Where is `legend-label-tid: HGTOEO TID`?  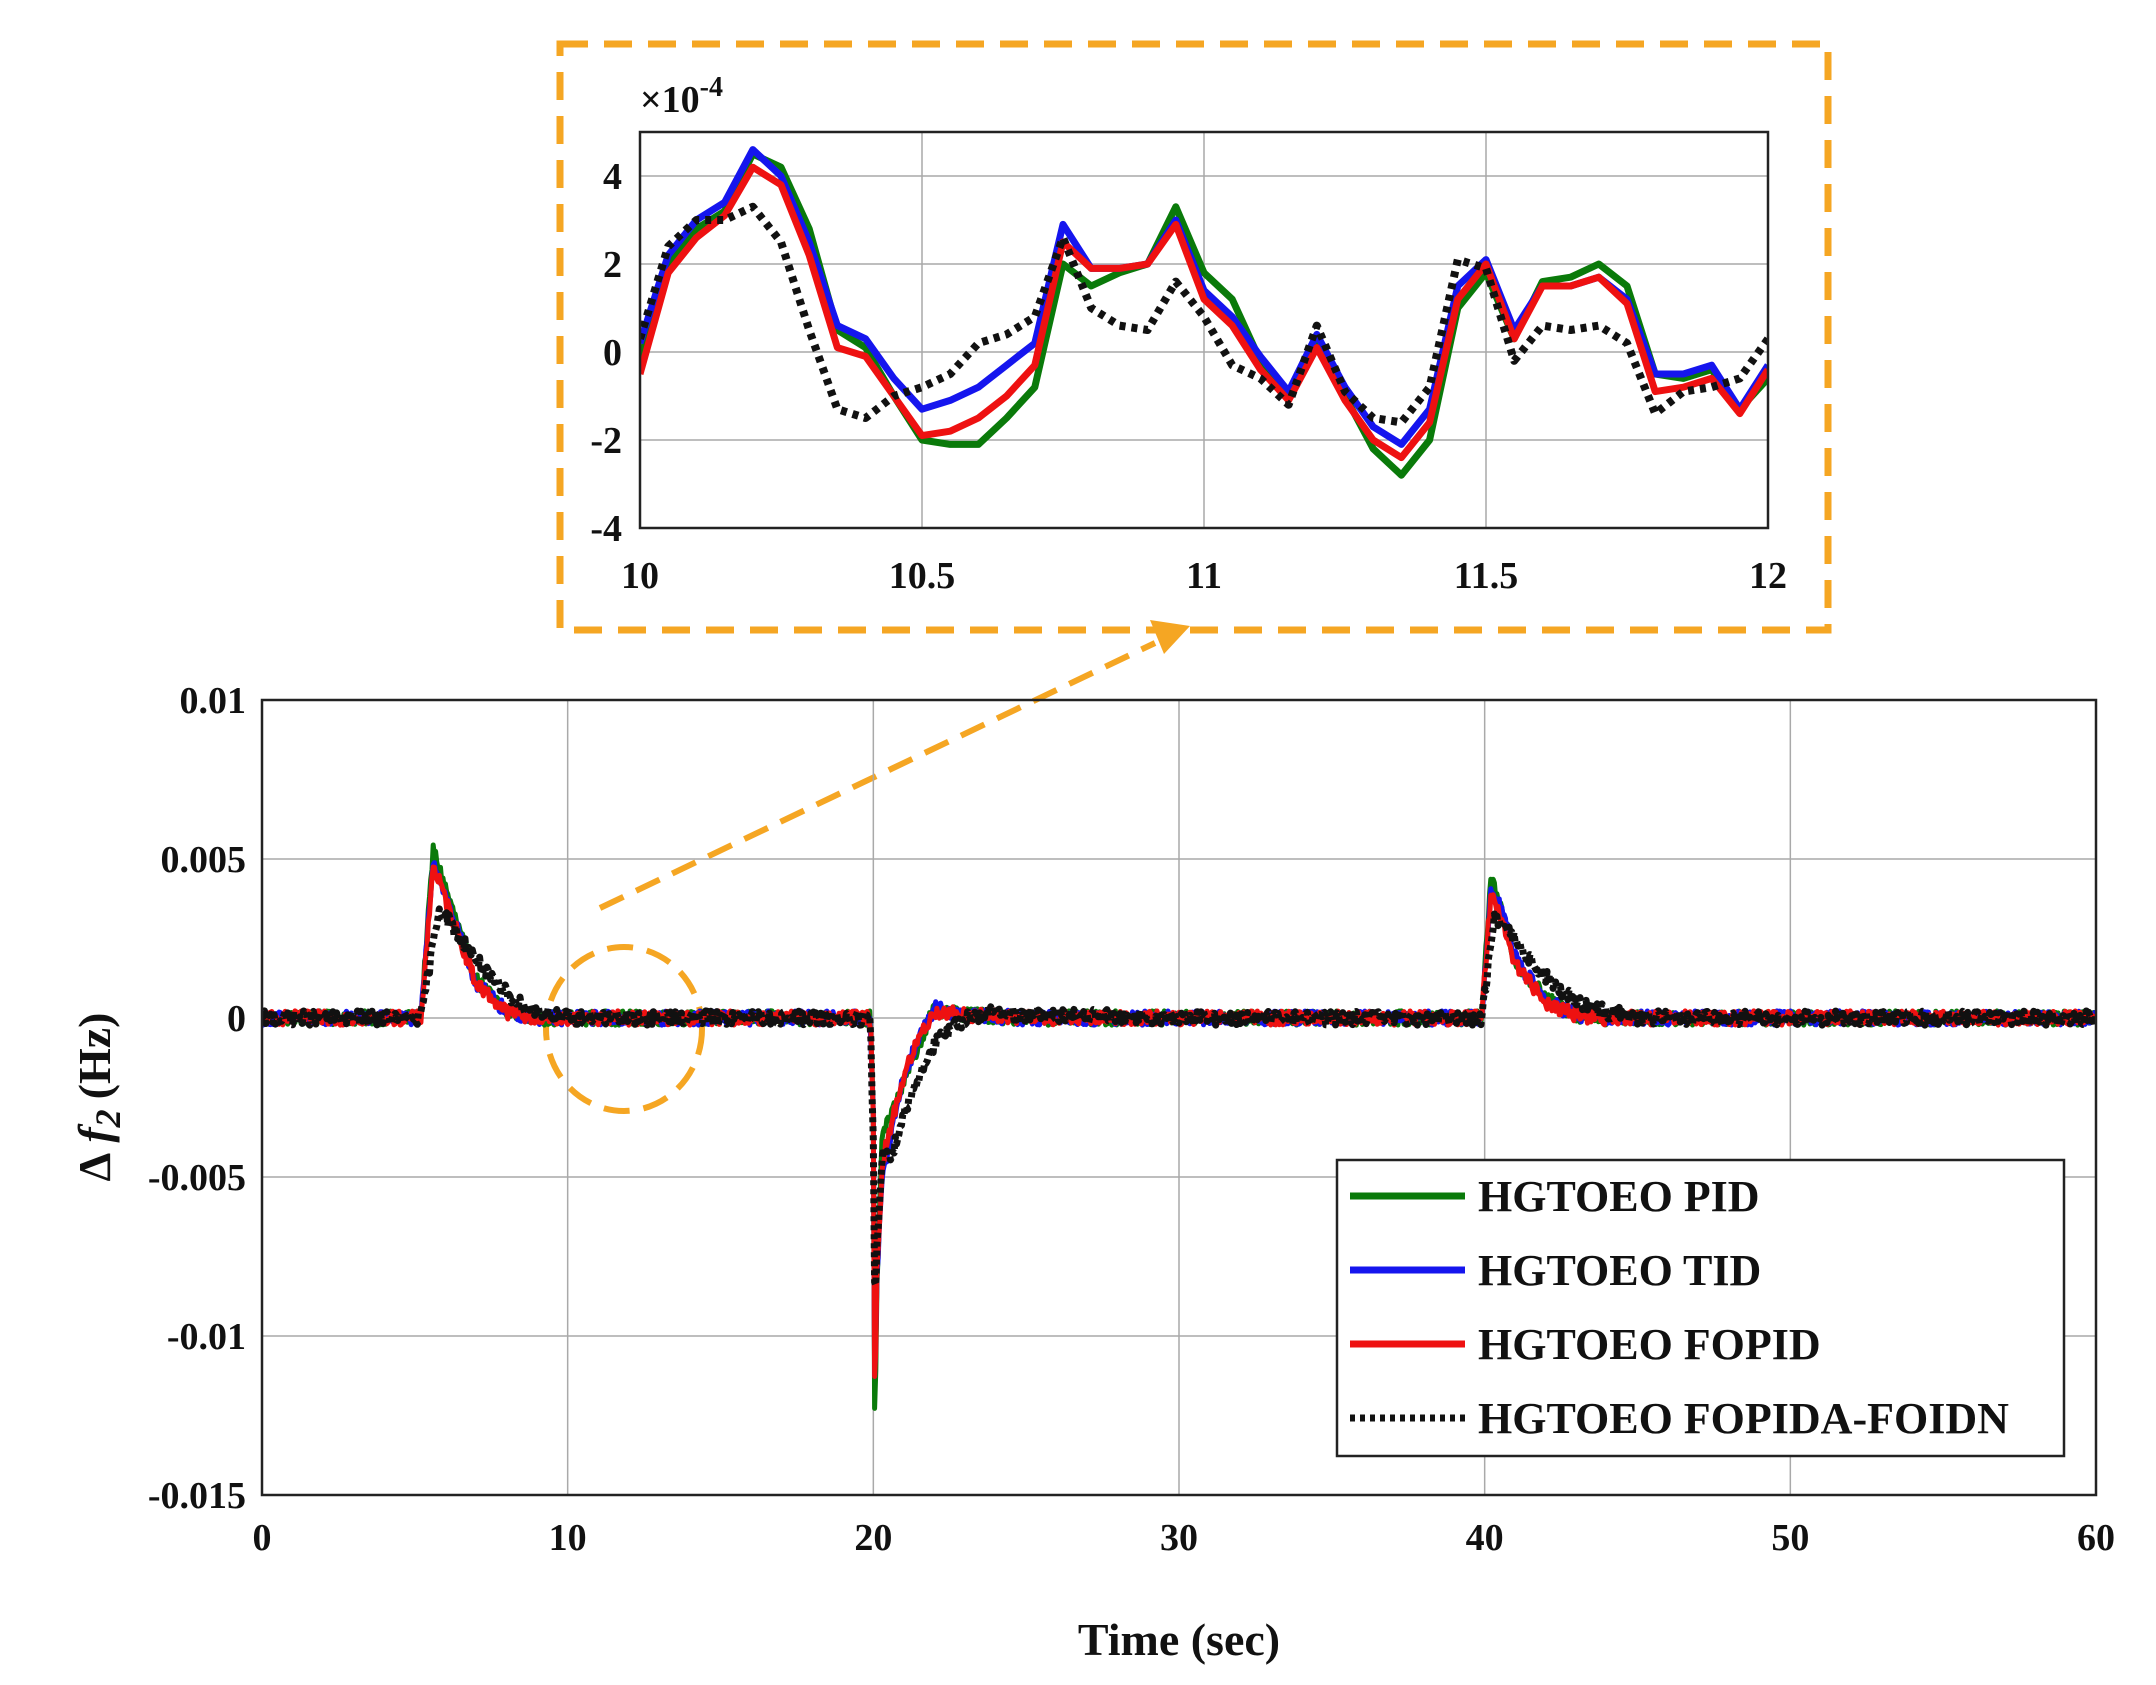 legend-label-tid: HGTOEO TID is located at coordinates (1619, 1270).